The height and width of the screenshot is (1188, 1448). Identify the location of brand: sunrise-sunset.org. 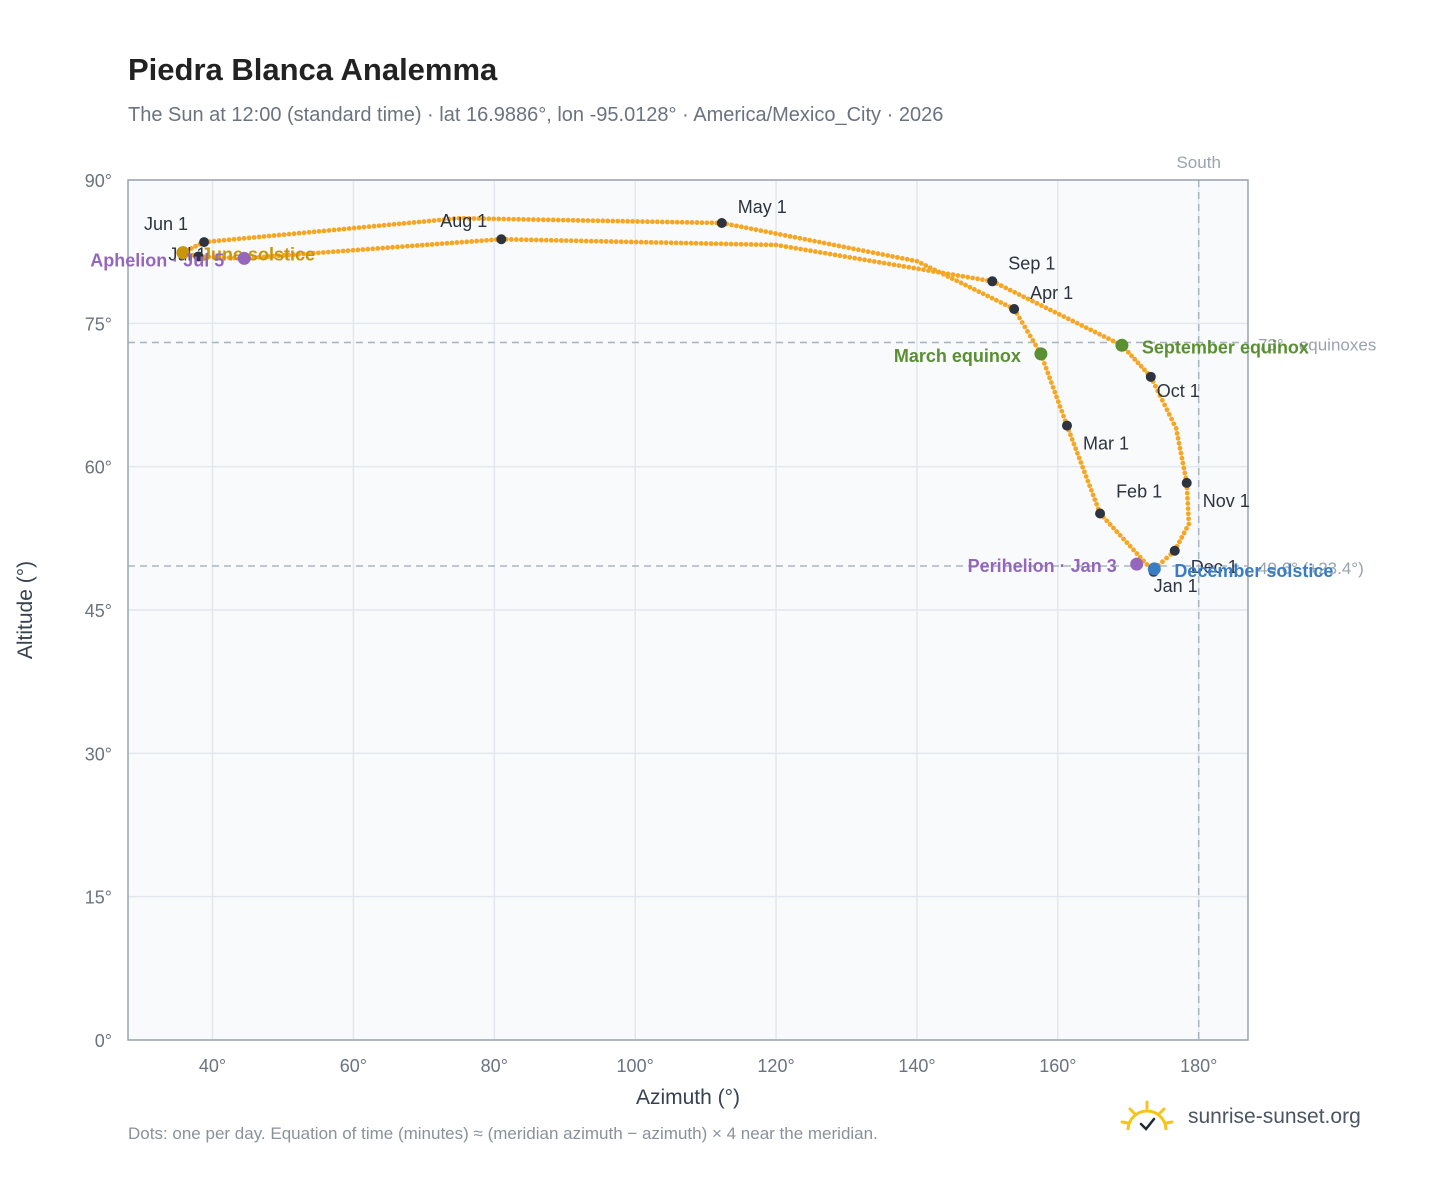
(1240, 1117).